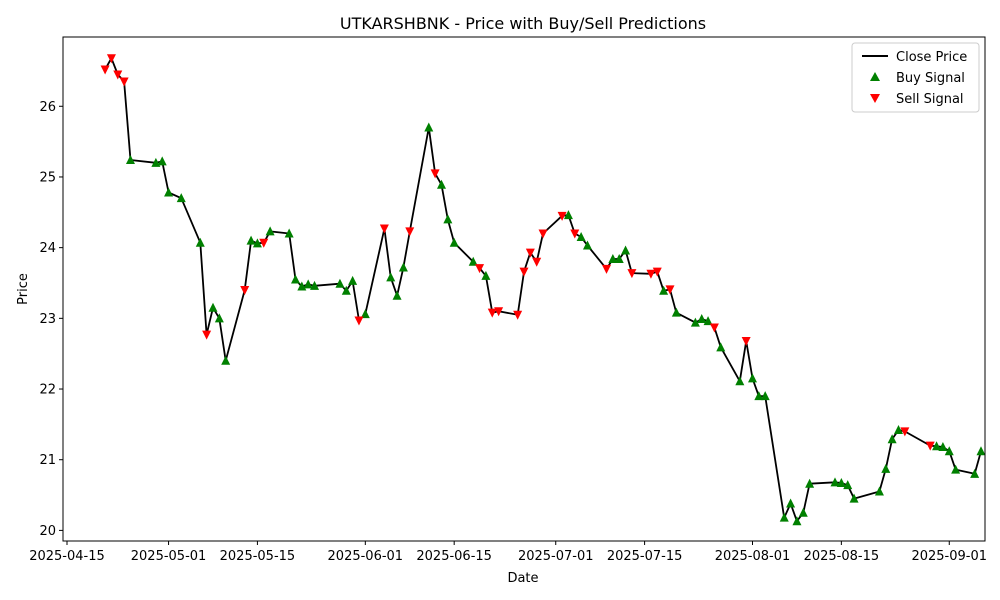 This screenshot has height=600, width=1000. I want to click on legend-buy-label: Buy Signal, so click(930, 78).